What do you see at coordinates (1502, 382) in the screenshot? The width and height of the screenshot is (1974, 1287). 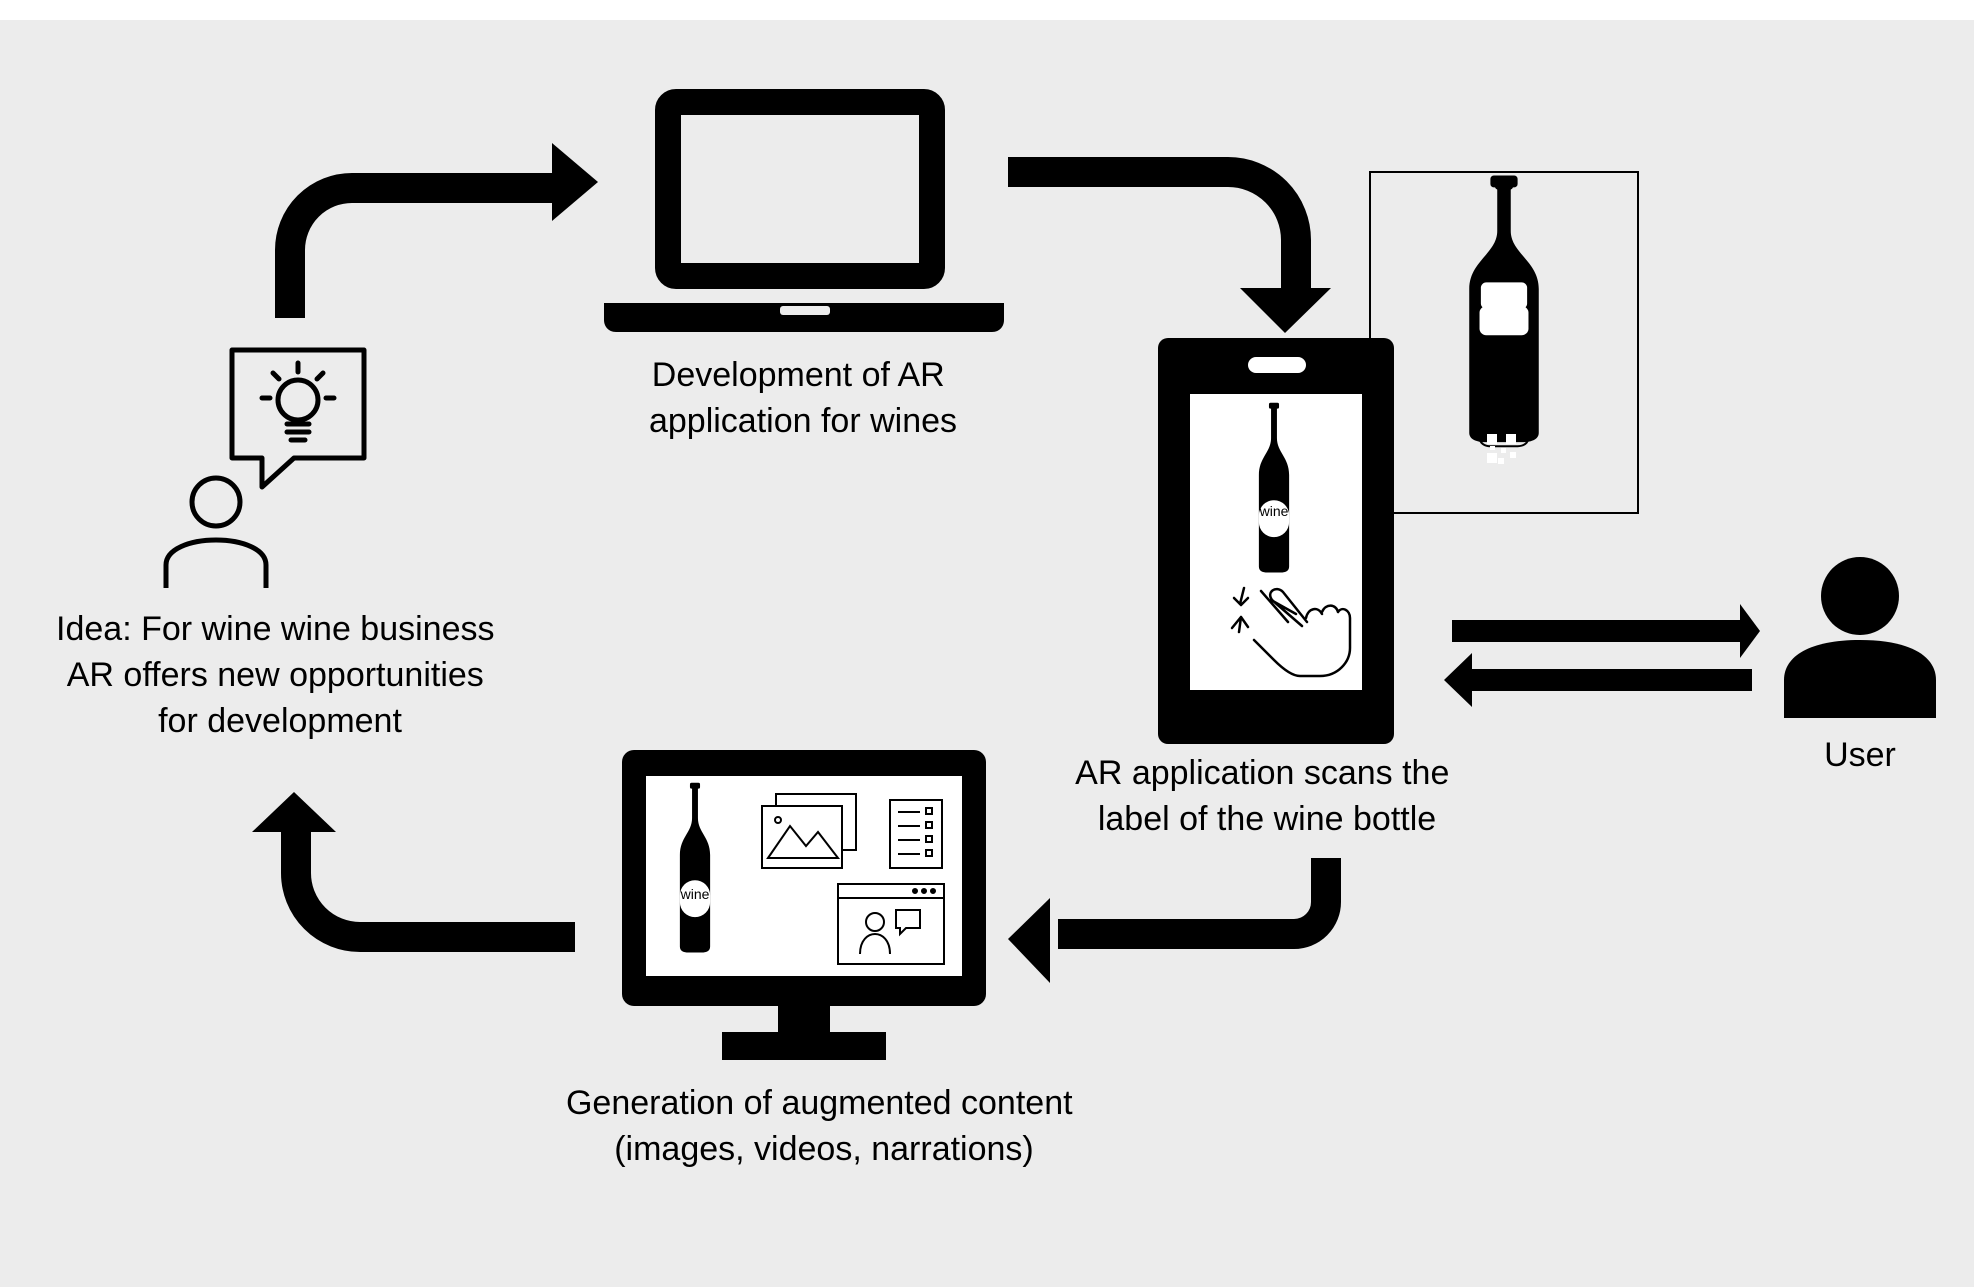 I see `closeup-bottle-label: wine` at bounding box center [1502, 382].